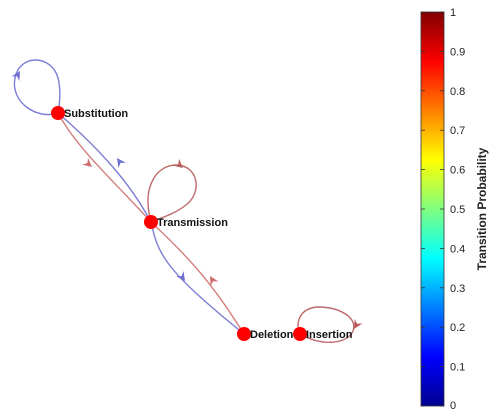  What do you see at coordinates (457, 328) in the screenshot?
I see `colorbar-tick-label: 0.2` at bounding box center [457, 328].